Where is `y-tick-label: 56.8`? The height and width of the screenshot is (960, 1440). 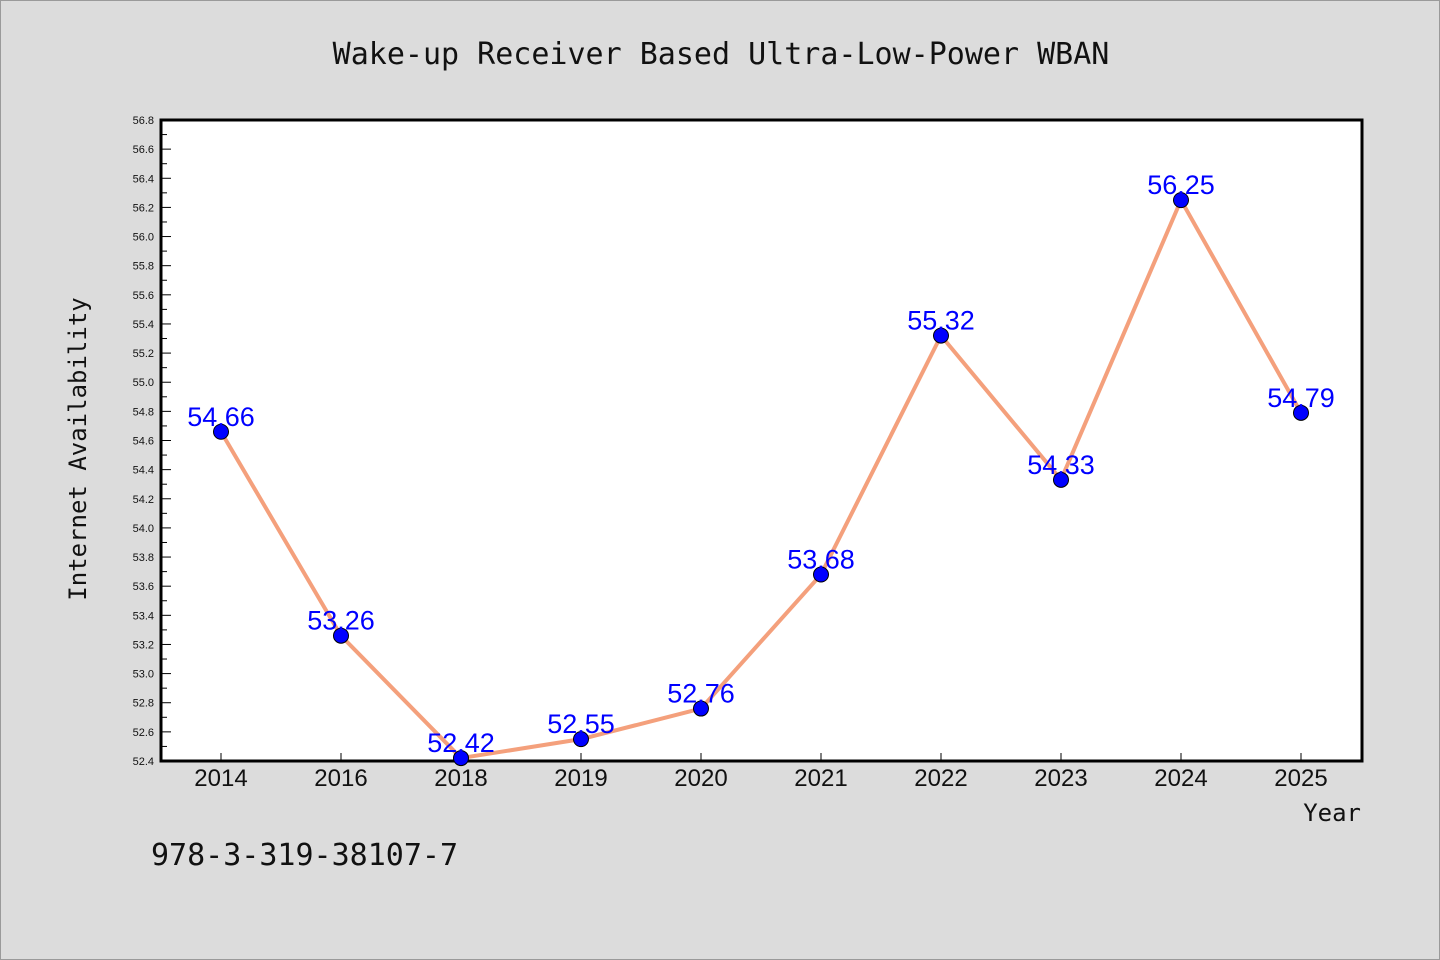 y-tick-label: 56.8 is located at coordinates (143, 121).